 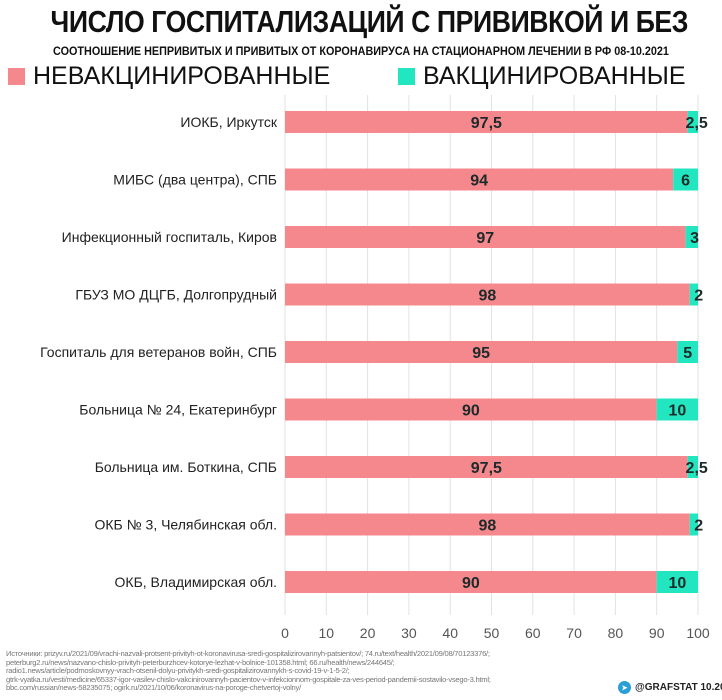 What do you see at coordinates (678, 687) in the screenshot?
I see `brand-label: @GRAFSTAT 10.2021` at bounding box center [678, 687].